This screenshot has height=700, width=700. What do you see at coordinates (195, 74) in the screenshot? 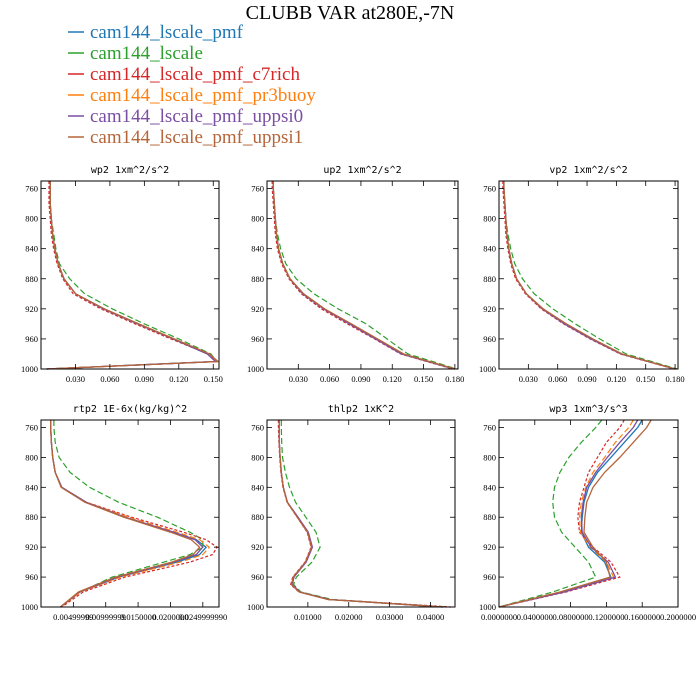
I see `legend-label: cam144_lscale_pmf_c7rich` at bounding box center [195, 74].